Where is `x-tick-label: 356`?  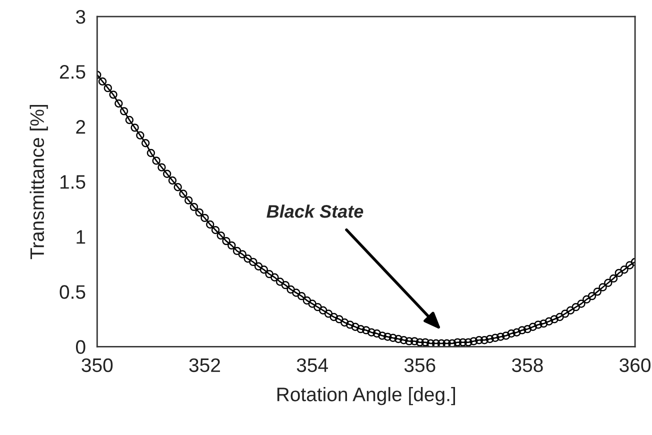 x-tick-label: 356 is located at coordinates (420, 365).